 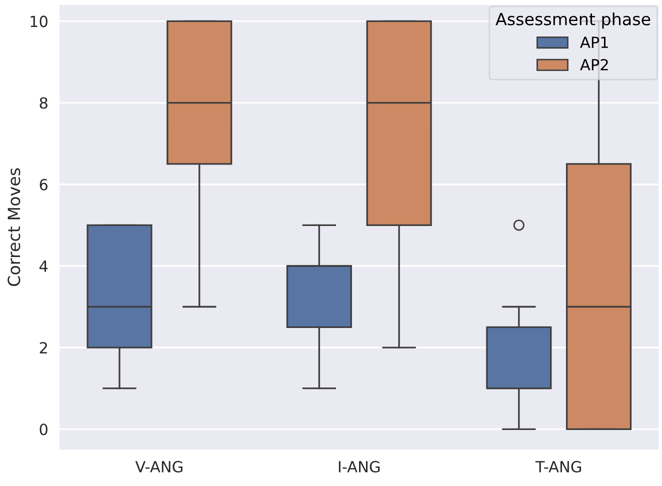 I want to click on x-tick-label: V-ANG, so click(x=158, y=466).